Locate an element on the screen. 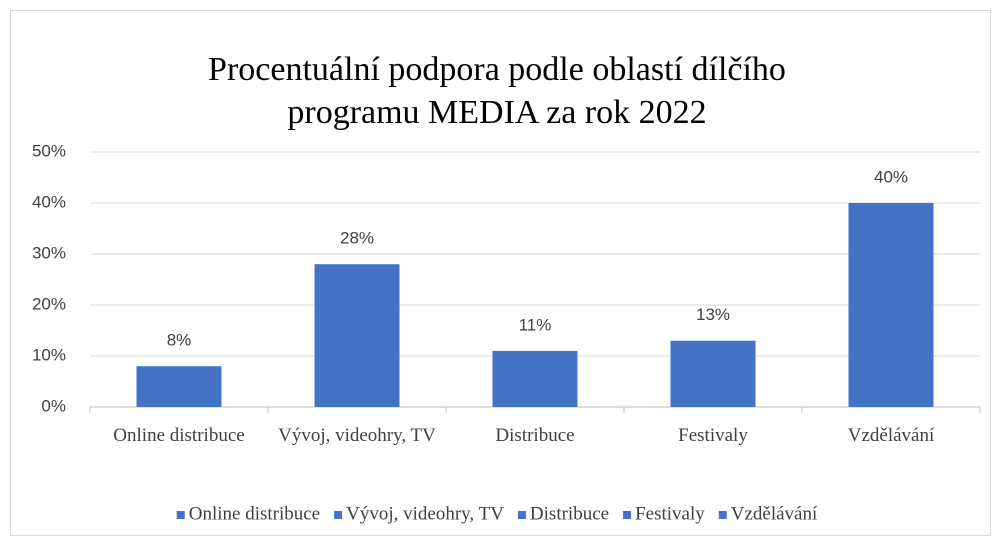  y-tick-label: 40% is located at coordinates (49, 201).